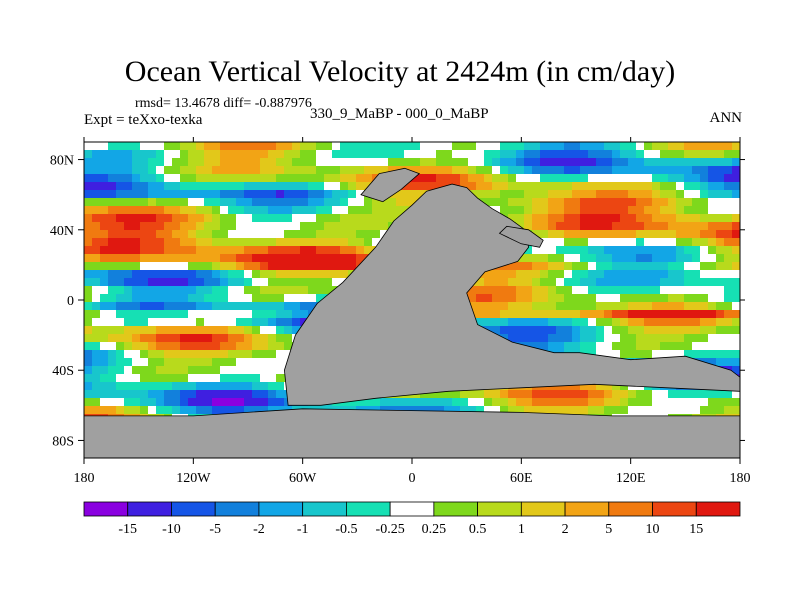 This screenshot has height=600, width=800. What do you see at coordinates (399, 114) in the screenshot?
I see `difference-label: 330_9_MaBP - 000_0_MaBP` at bounding box center [399, 114].